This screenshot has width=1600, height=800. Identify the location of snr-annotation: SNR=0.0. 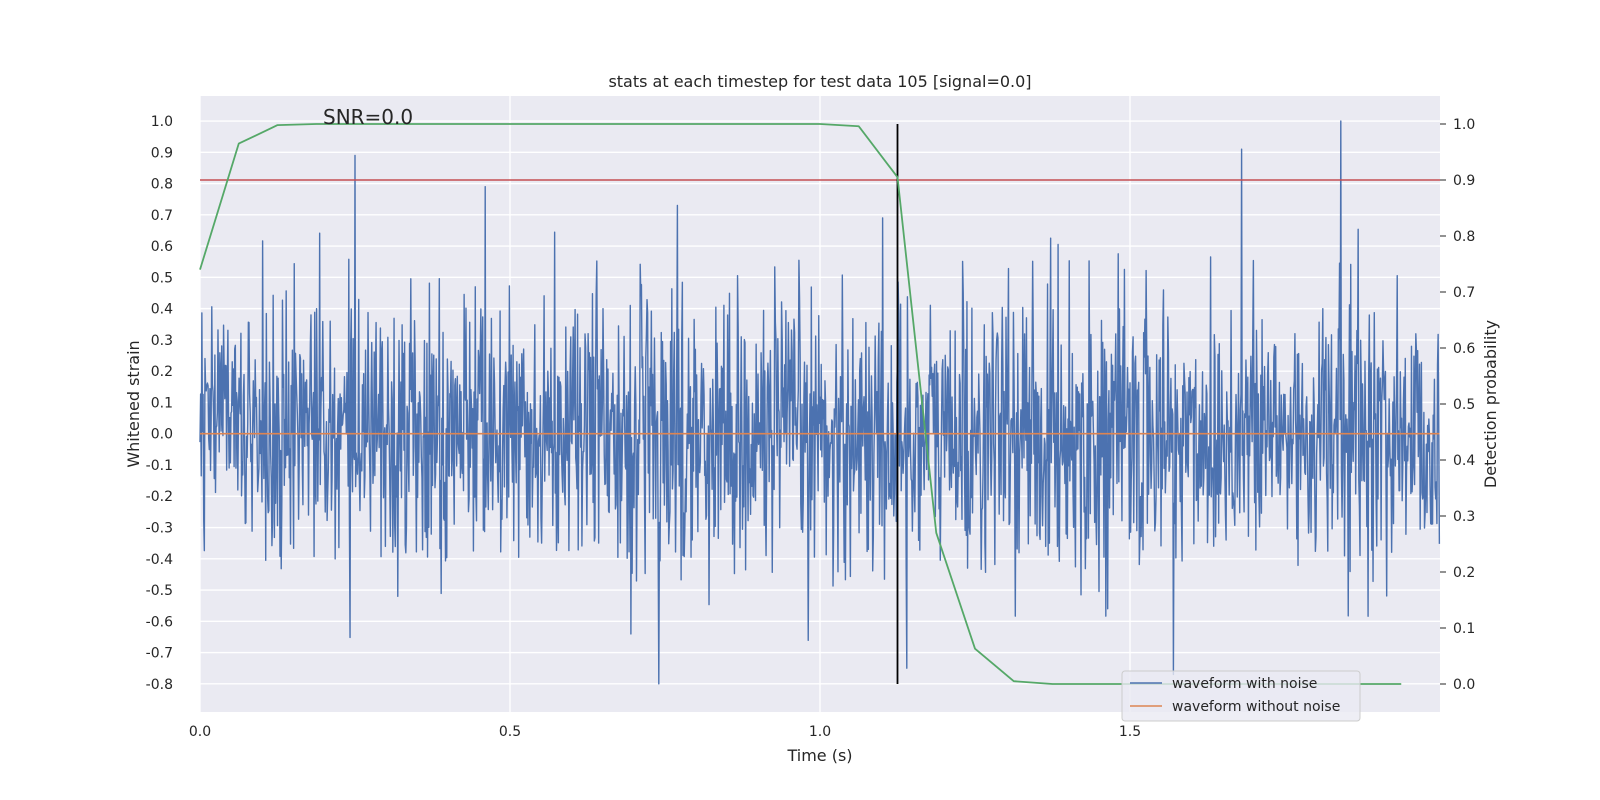
(368, 117).